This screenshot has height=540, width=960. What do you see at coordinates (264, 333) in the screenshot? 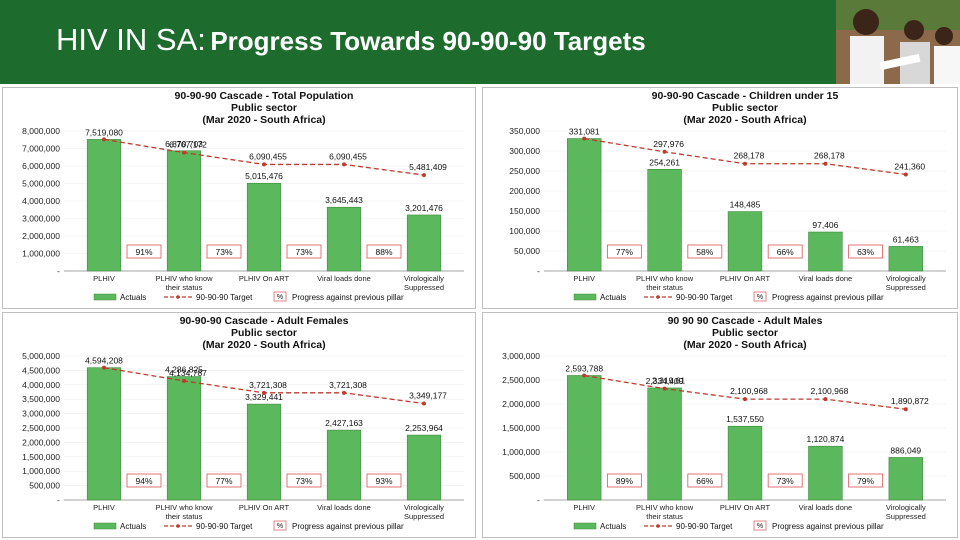
I see `chart-title-line: Public sector` at bounding box center [264, 333].